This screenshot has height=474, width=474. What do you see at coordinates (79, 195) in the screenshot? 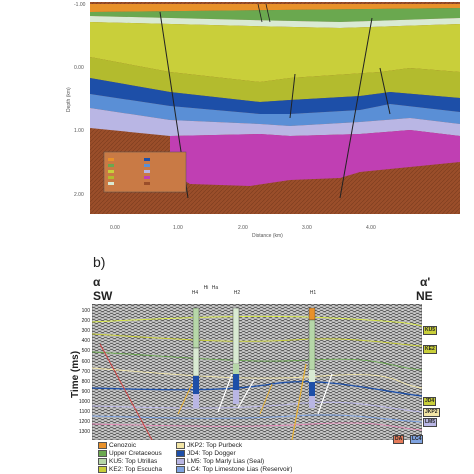
I see `y-tick: 2.00` at bounding box center [79, 195].